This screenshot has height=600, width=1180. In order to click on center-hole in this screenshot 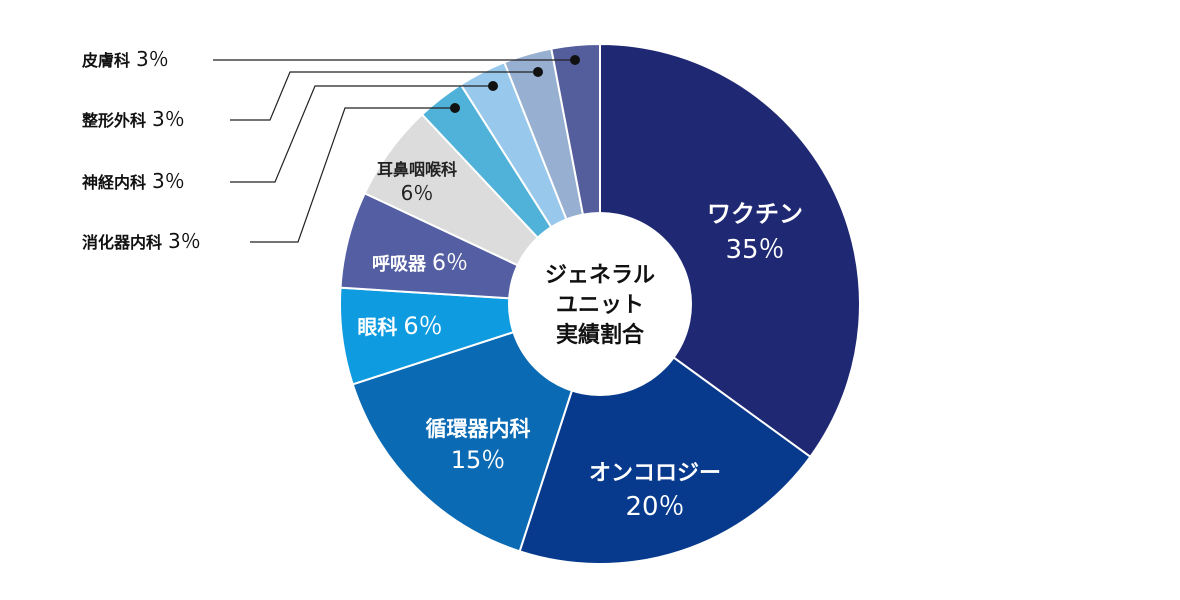, I will do `click(600, 304)`.